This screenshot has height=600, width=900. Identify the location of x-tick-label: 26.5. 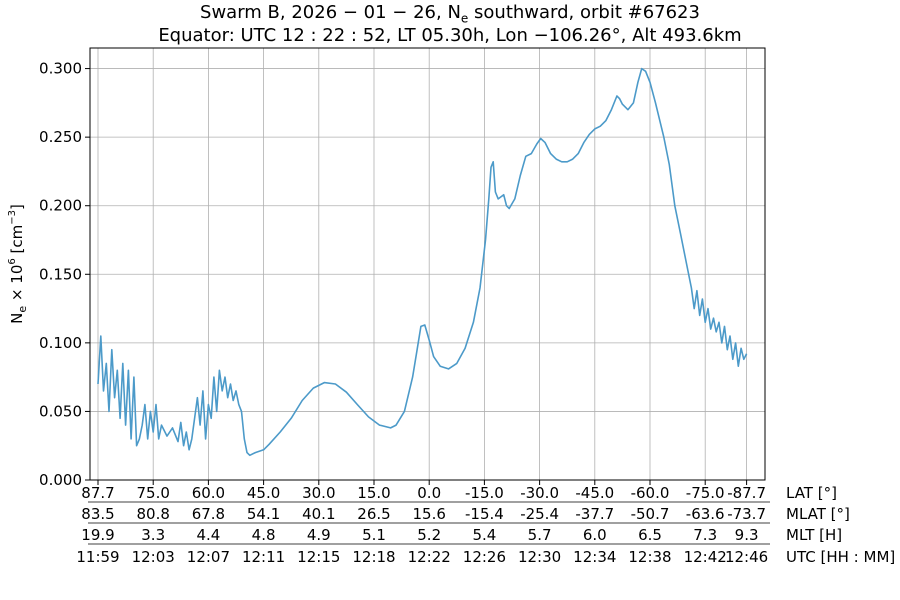
(373, 514).